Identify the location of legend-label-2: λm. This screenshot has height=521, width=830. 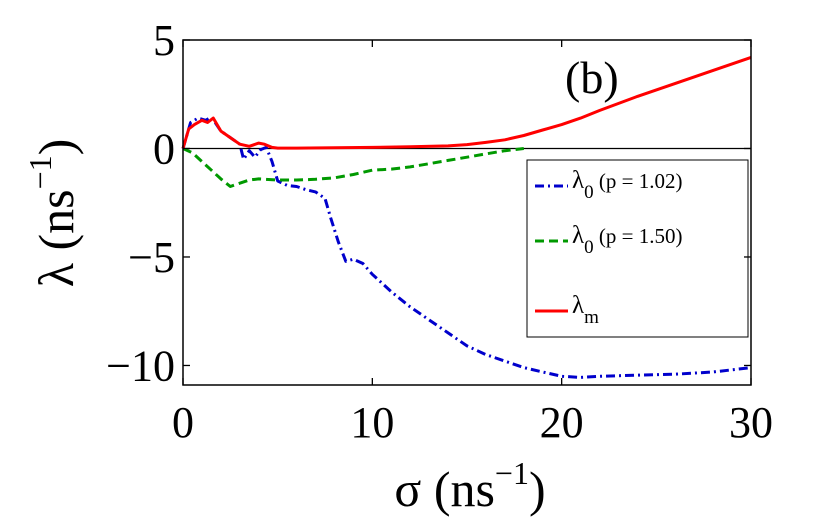
(585, 310).